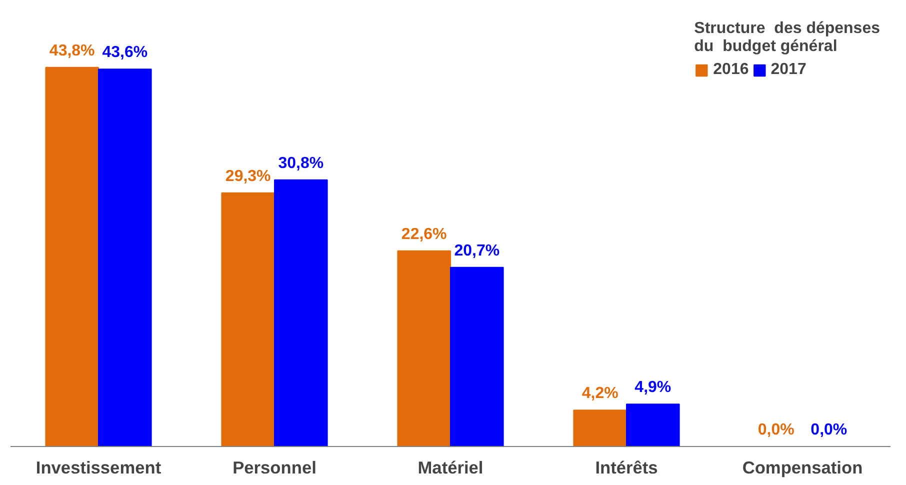 This screenshot has width=906, height=485. I want to click on x-tick-label: Matériel, so click(451, 468).